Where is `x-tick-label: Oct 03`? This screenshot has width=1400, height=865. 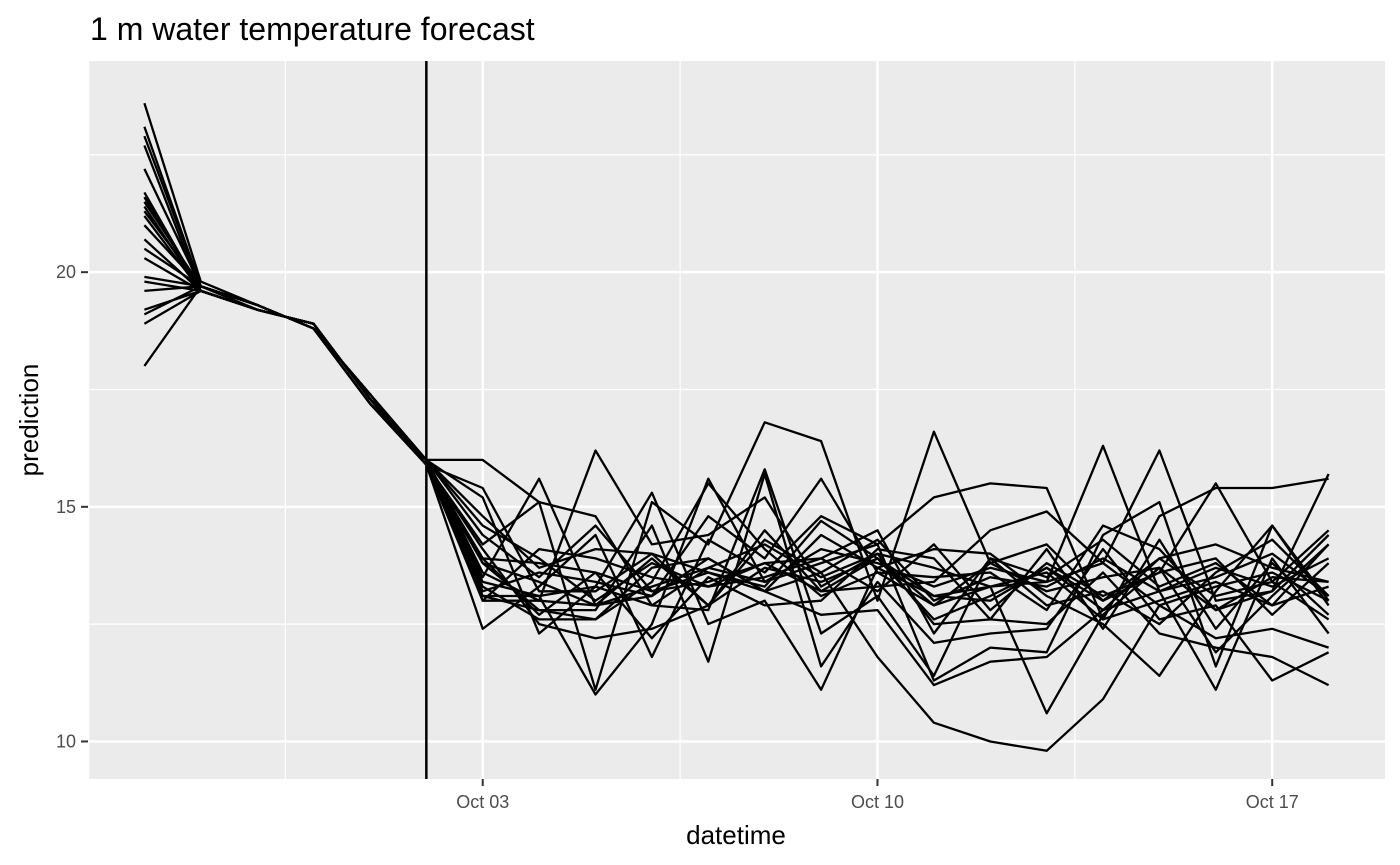 x-tick-label: Oct 03 is located at coordinates (482, 802).